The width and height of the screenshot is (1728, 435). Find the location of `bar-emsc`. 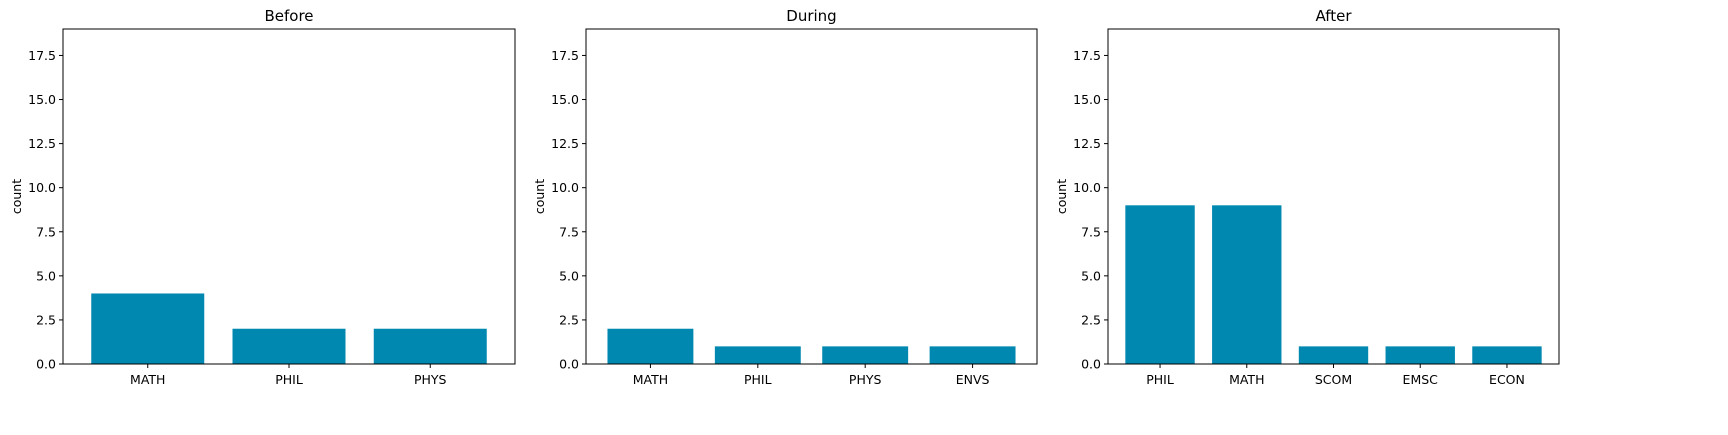

bar-emsc is located at coordinates (1420, 355).